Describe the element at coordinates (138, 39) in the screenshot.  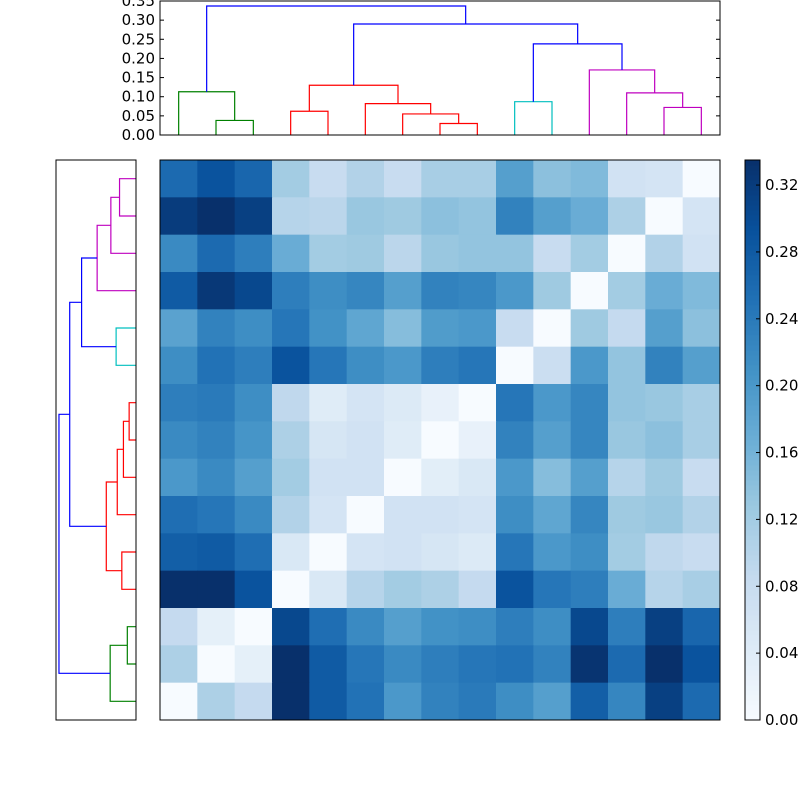
I see `y-tick-label: 0.25` at that location.